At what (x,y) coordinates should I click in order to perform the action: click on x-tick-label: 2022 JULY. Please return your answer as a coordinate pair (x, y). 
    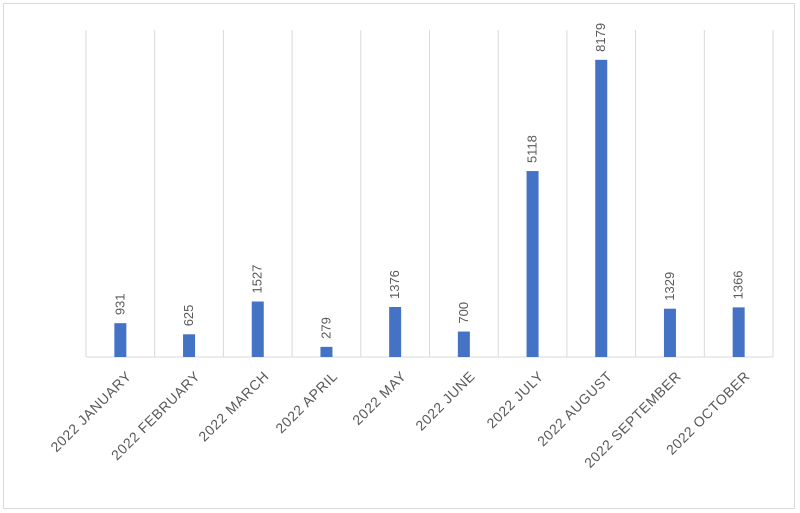
    Looking at the image, I should click on (514, 399).